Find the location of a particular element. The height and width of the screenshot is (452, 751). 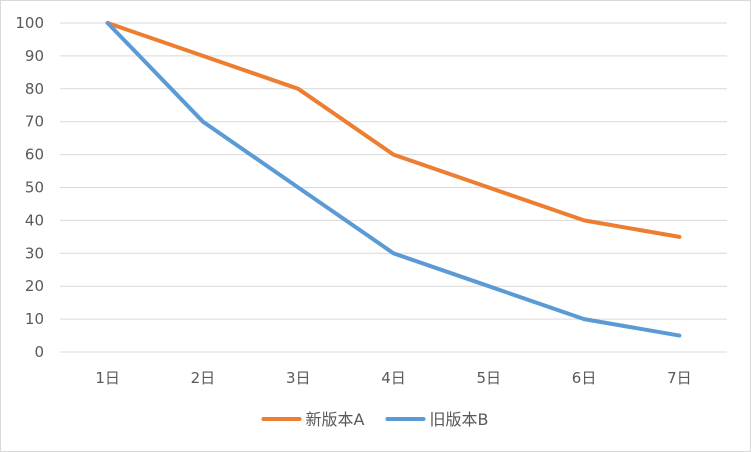

y-tick-label: 60 is located at coordinates (34, 155).